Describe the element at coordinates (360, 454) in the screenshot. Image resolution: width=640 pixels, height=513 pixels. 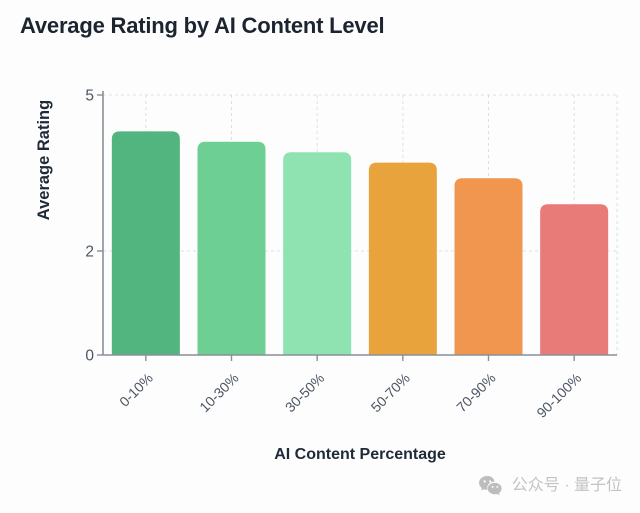
I see `x-axis-title: AI Content Percentage` at that location.